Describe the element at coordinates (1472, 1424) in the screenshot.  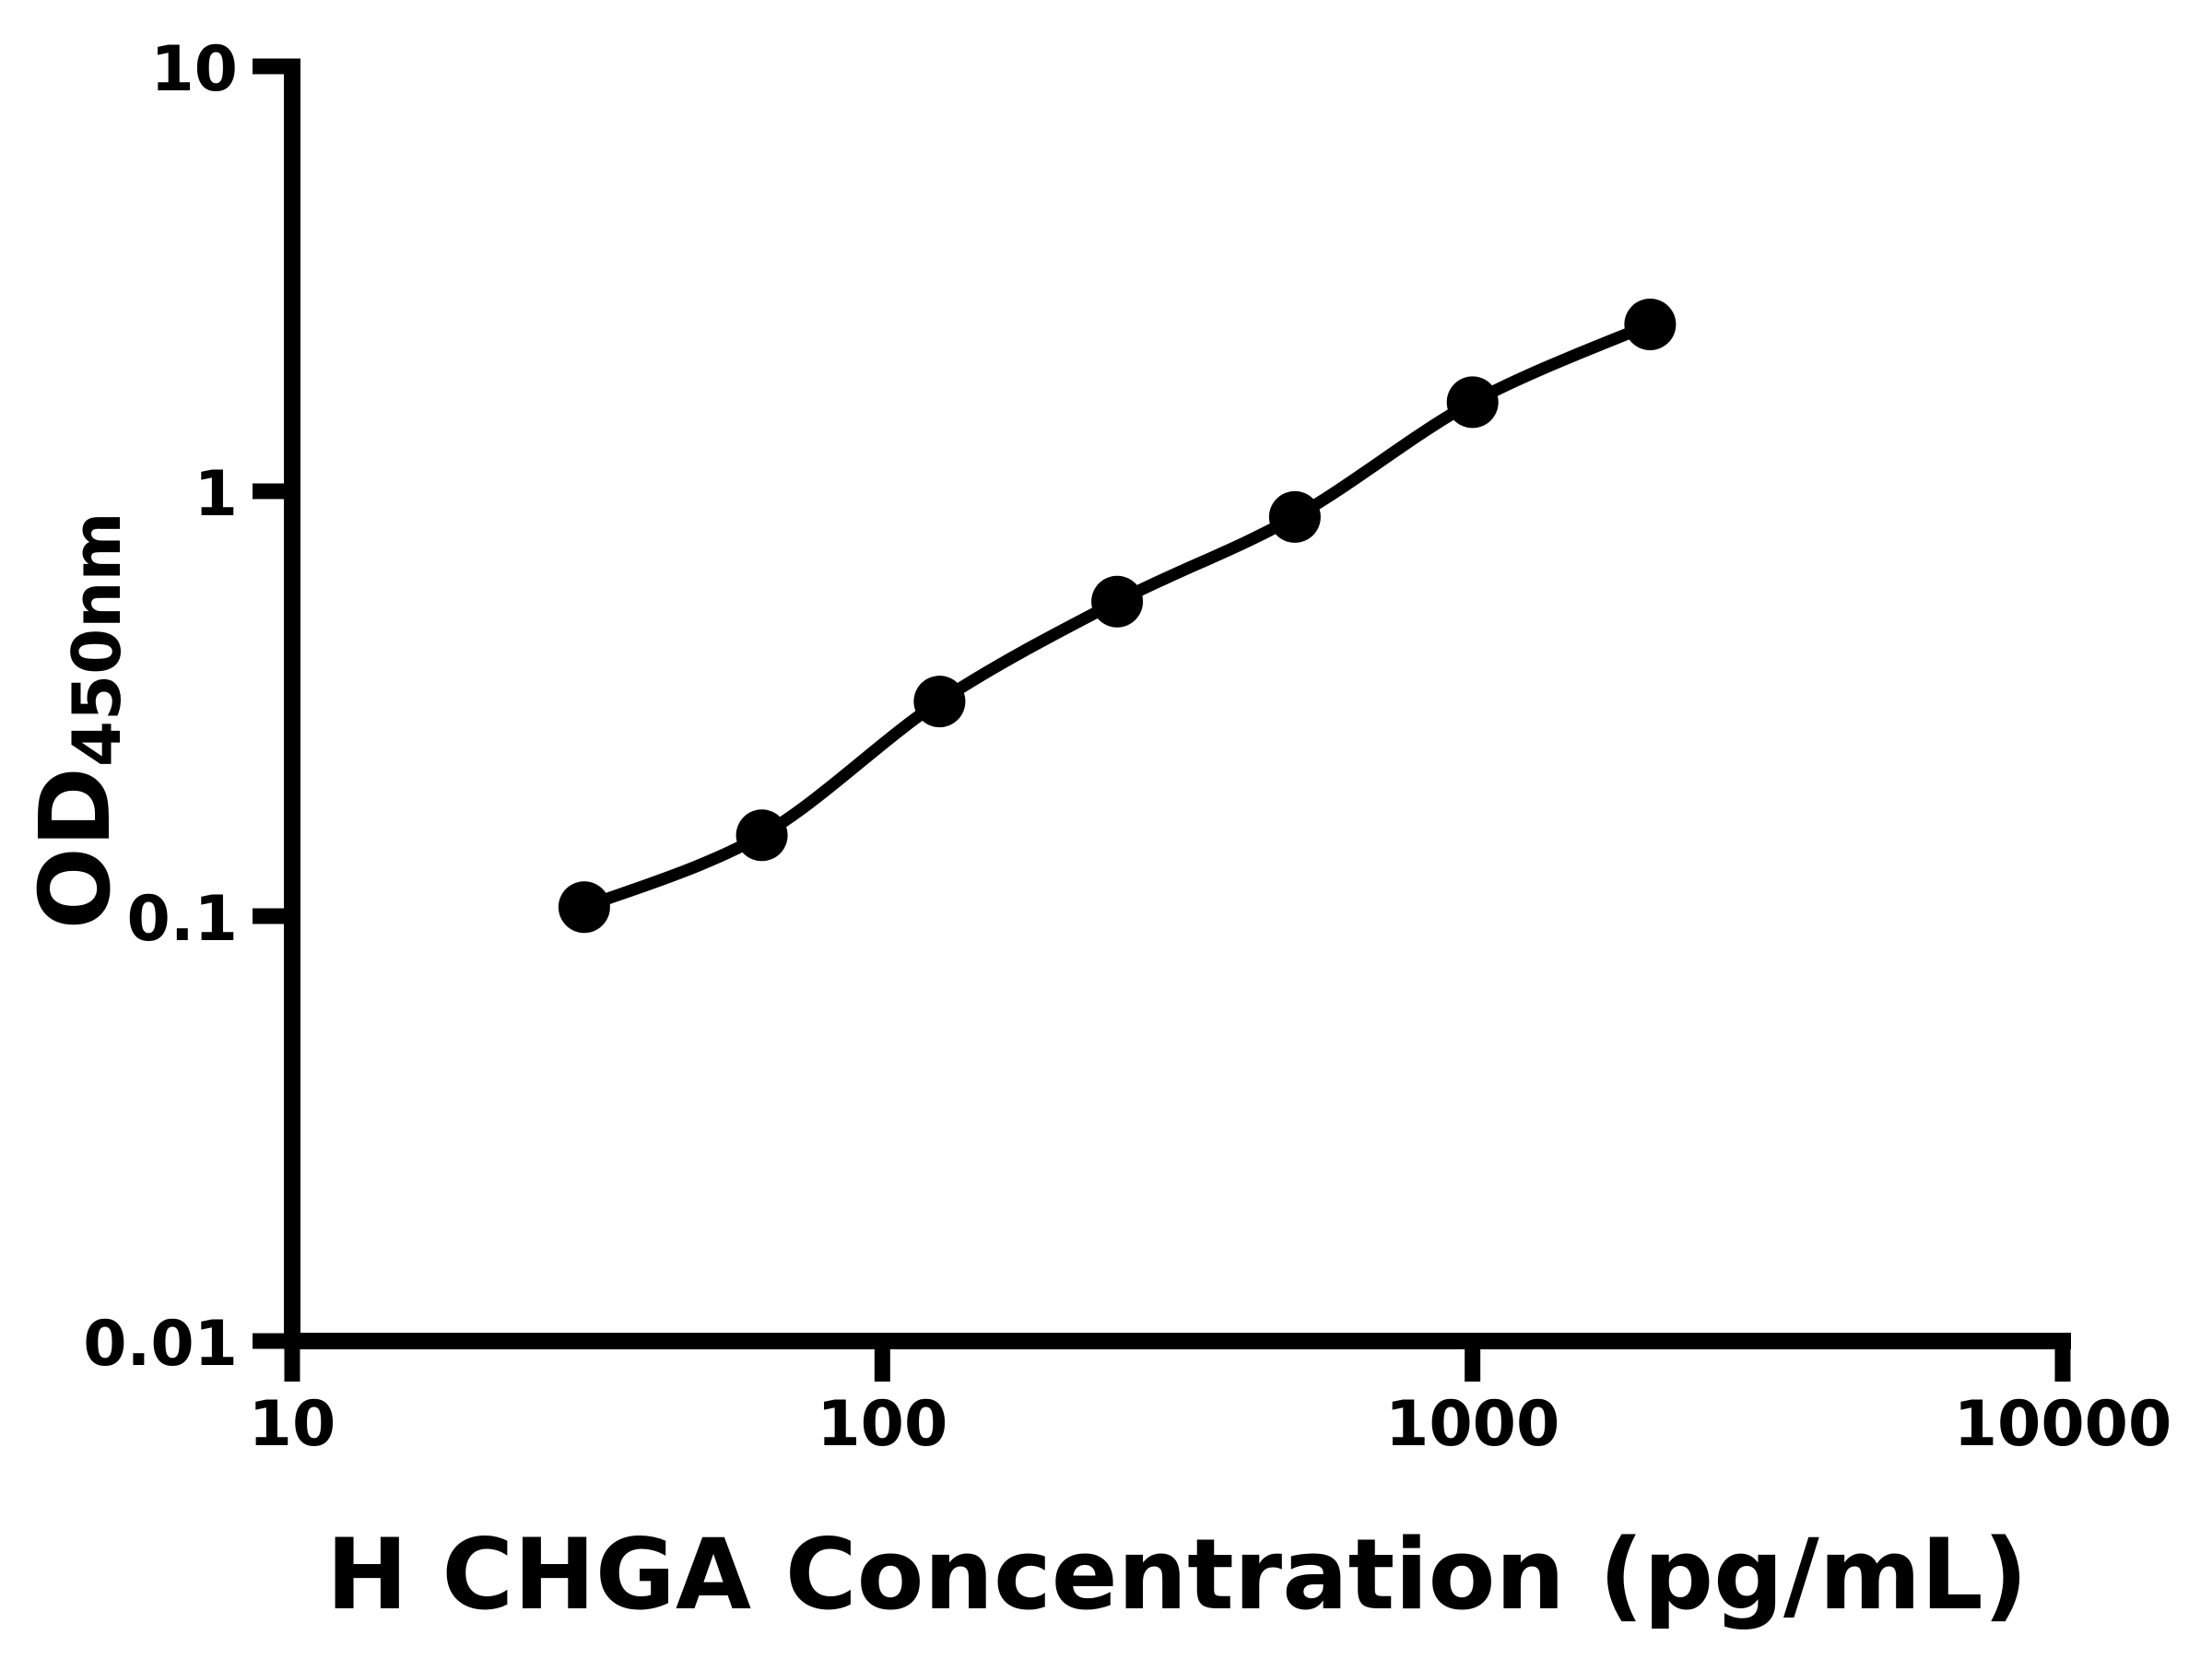
I see `x-tick-label-1000: 1000` at that location.